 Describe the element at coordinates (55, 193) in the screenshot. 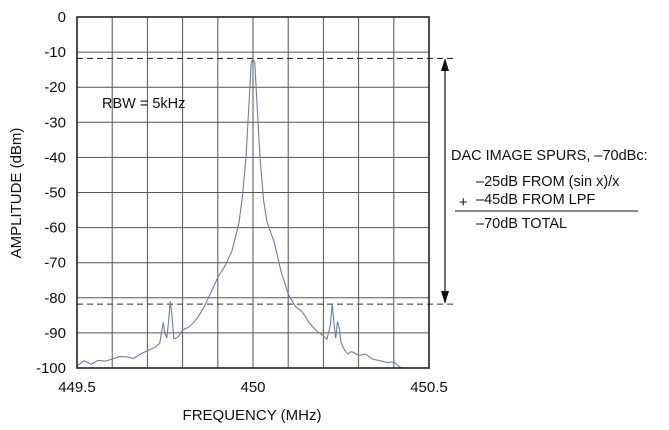

I see `y-tick-label-5: -50` at that location.